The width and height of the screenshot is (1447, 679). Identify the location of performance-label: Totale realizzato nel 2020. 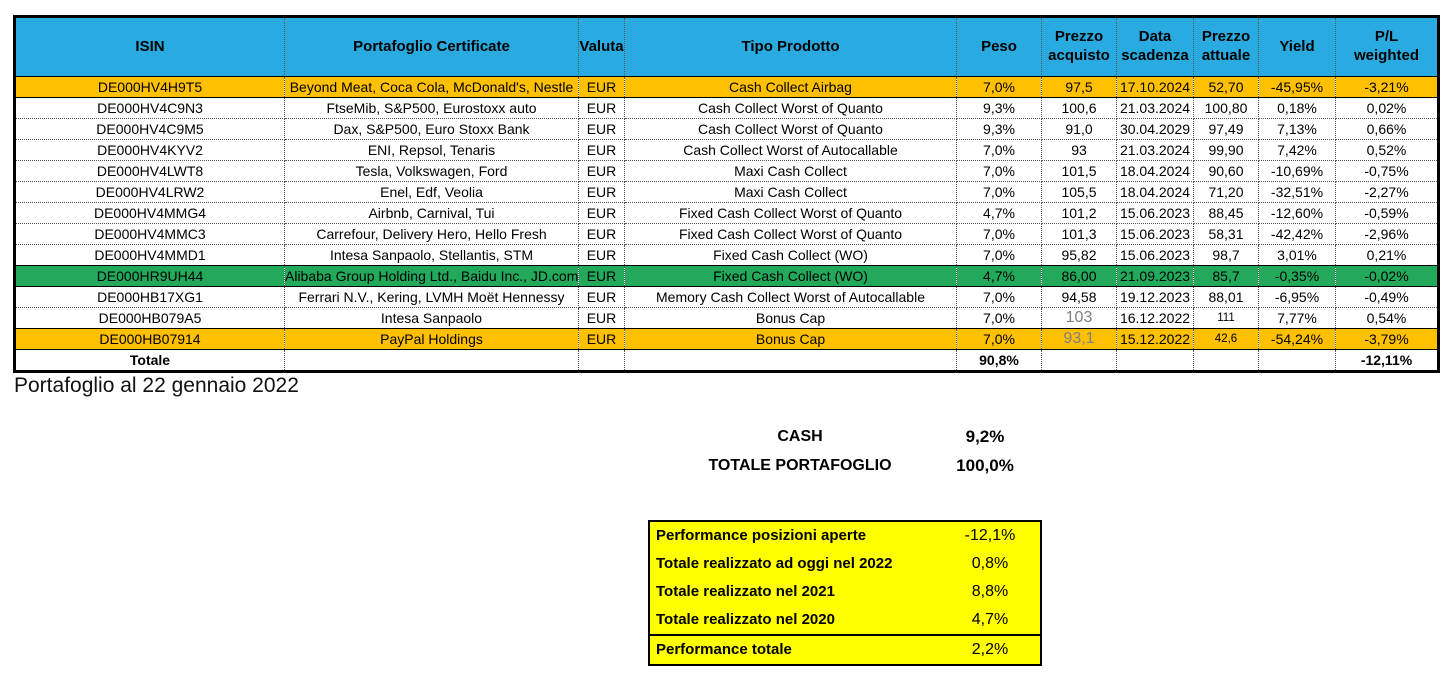
(745, 619).